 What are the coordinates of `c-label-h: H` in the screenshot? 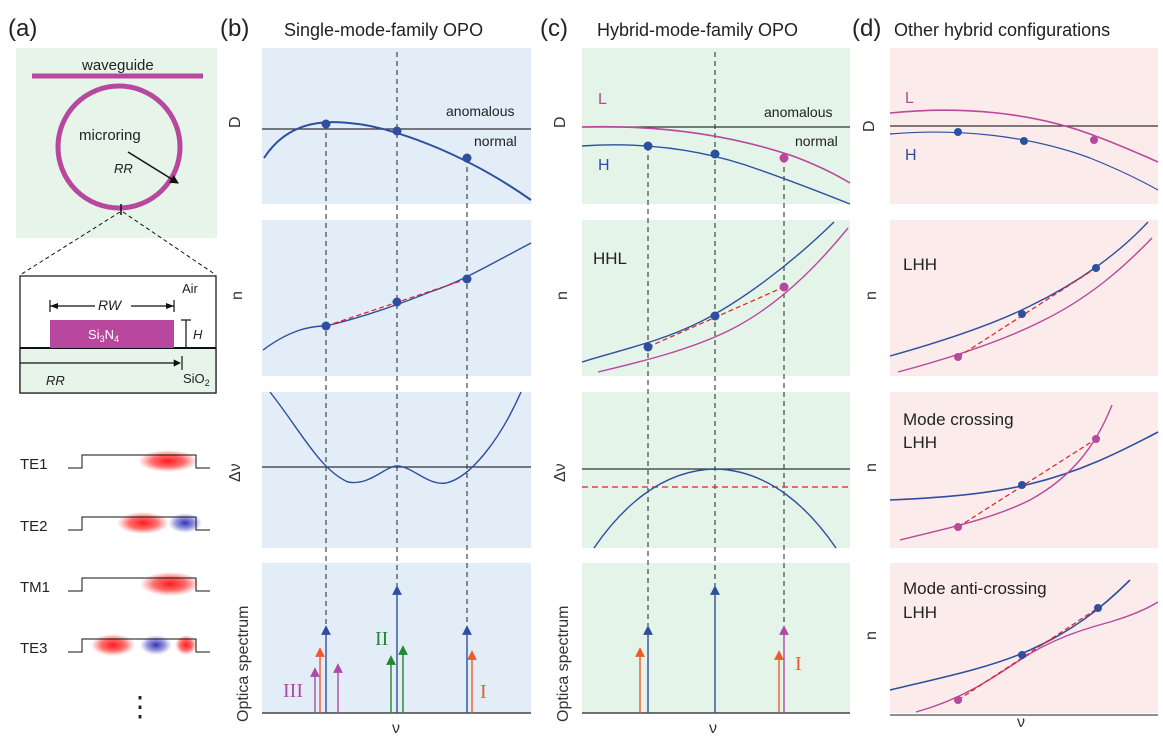 It's located at (604, 165).